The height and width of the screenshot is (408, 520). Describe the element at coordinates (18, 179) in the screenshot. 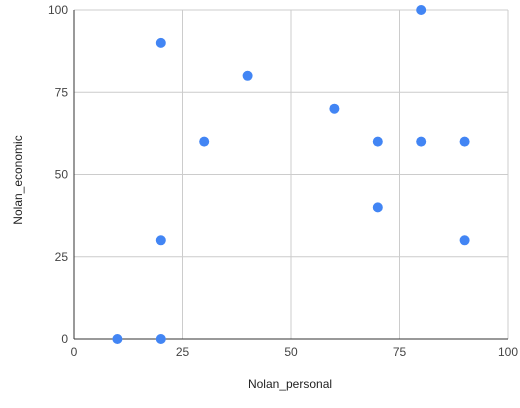

I see `y-axis-title: Nolan_economic` at that location.